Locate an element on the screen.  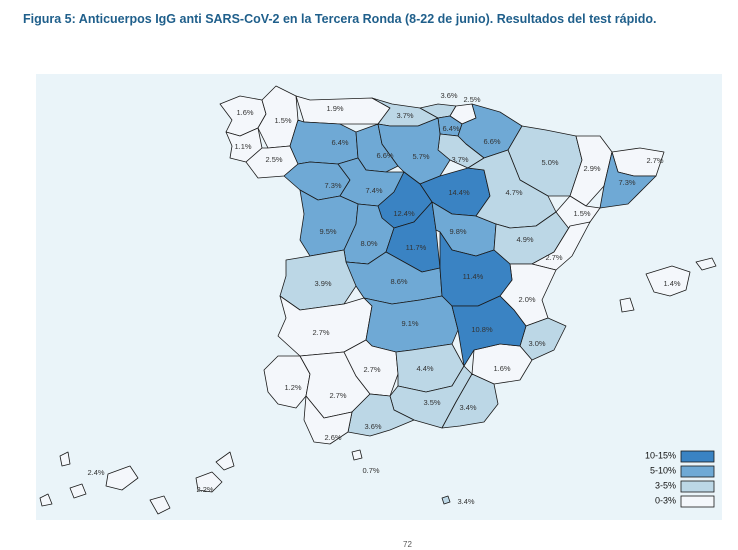
province-label-santa-cruz-tenerife: 2.4% is located at coordinates (95, 472).